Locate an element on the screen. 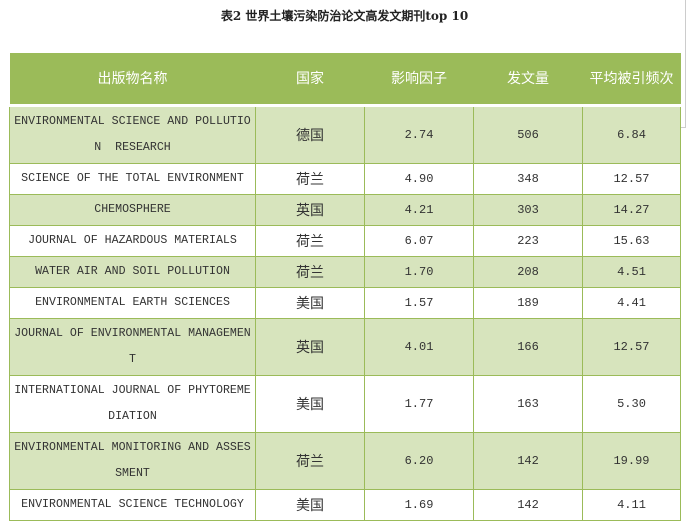 The width and height of the screenshot is (689, 521). table-title: 表2 世界土壤污染防治论文高发文期刊top 10 is located at coordinates (344, 16).